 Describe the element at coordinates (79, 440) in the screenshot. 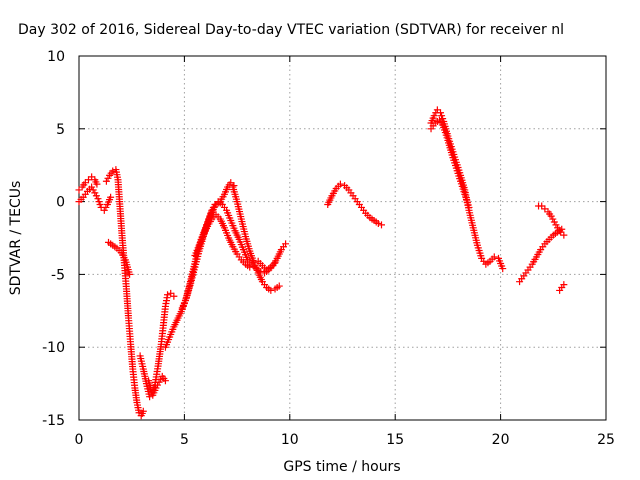

I see `x-tick-label: 0` at that location.